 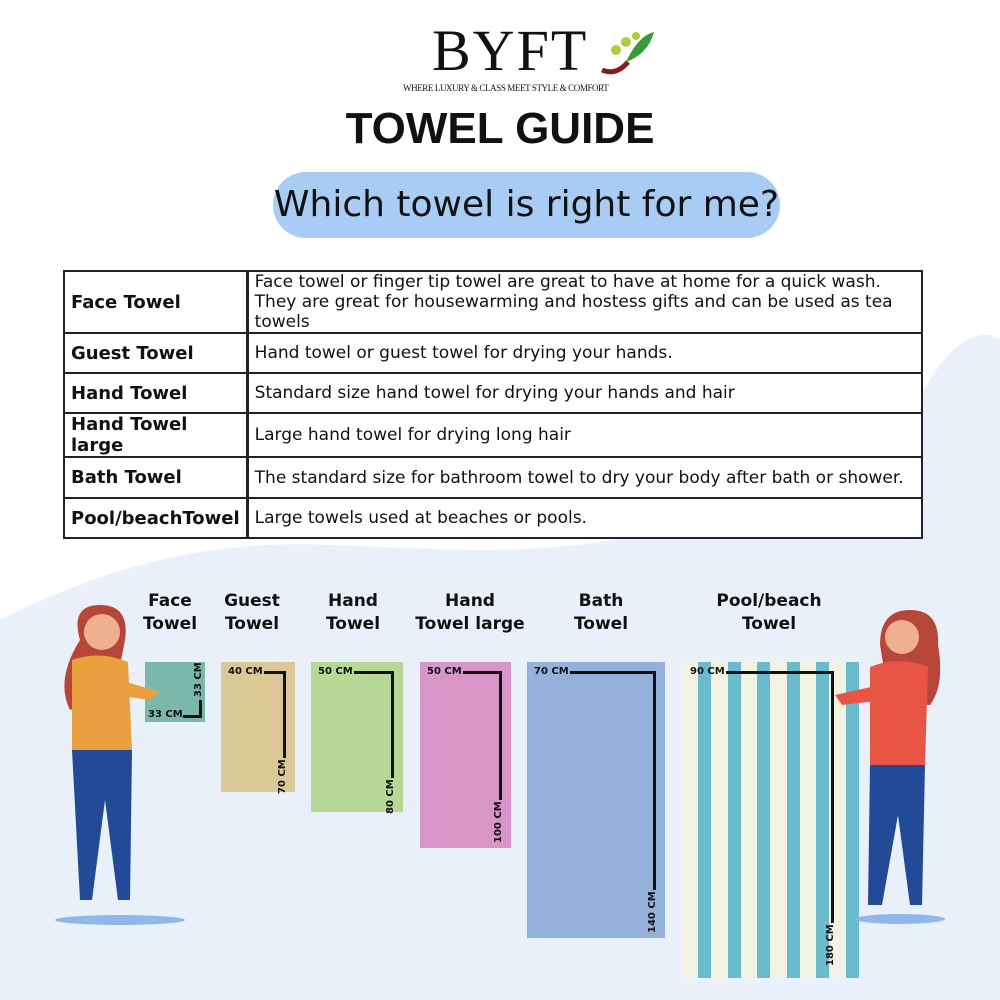 I want to click on towel-name: Guest Towel, so click(x=155, y=353).